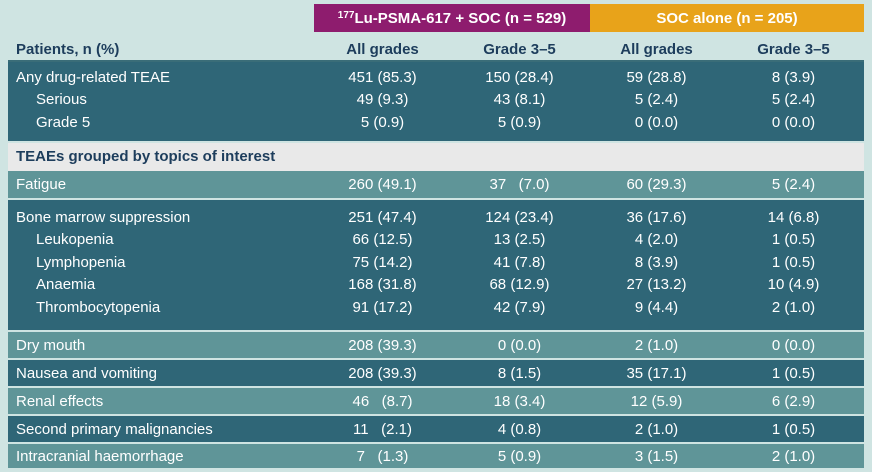 This screenshot has height=472, width=872. Describe the element at coordinates (656, 401) in the screenshot. I see `cell: 12 (5.9)` at that location.